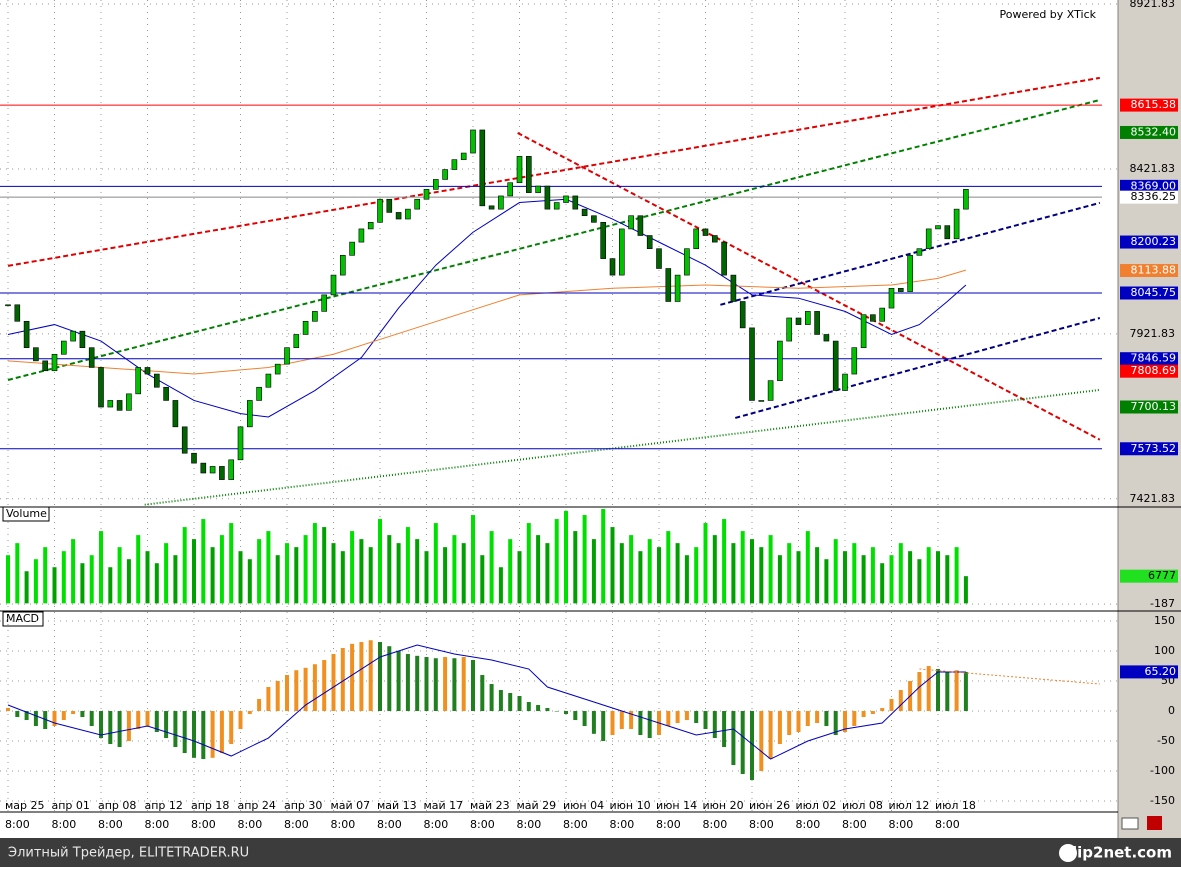 The height and width of the screenshot is (871, 1181). I want to click on status-bar, so click(590, 852).